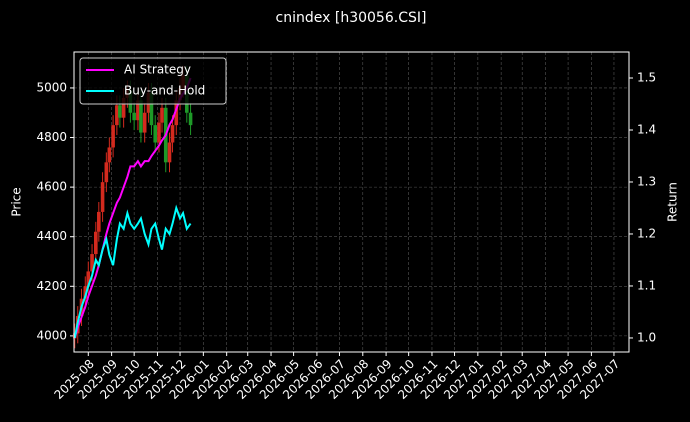 This screenshot has width=690, height=422. What do you see at coordinates (646, 129) in the screenshot?
I see `y2-tick-label: 1.4` at bounding box center [646, 129].